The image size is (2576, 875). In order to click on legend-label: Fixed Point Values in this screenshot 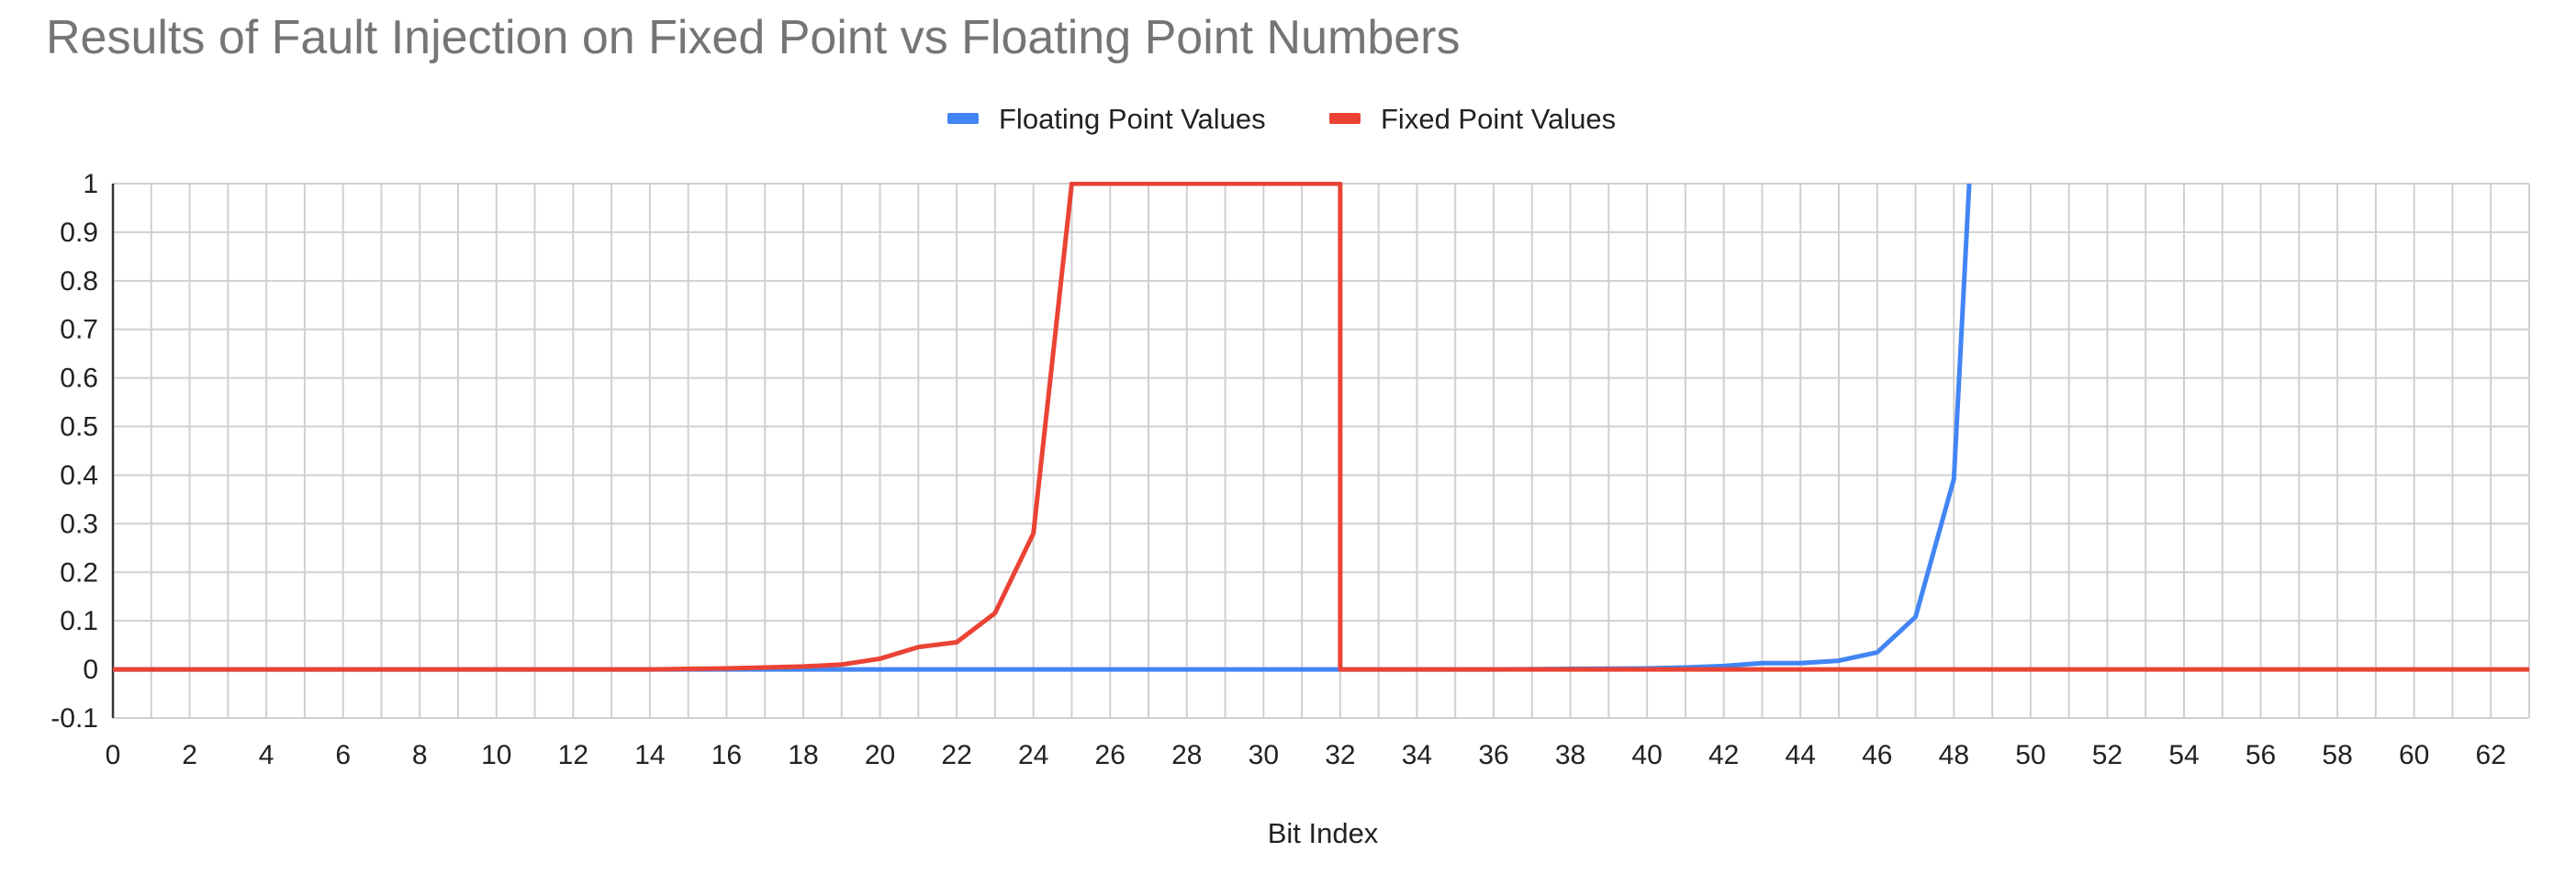, I will do `click(1498, 119)`.